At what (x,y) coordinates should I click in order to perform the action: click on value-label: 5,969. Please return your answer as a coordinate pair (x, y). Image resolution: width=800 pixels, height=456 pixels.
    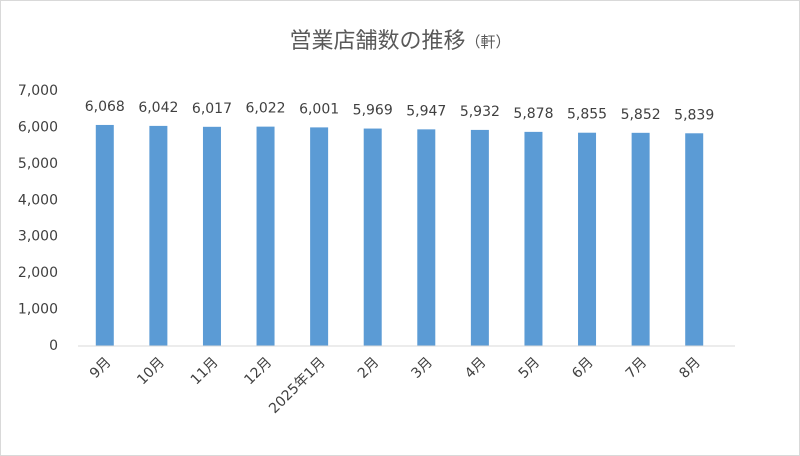
    Looking at the image, I should click on (373, 111).